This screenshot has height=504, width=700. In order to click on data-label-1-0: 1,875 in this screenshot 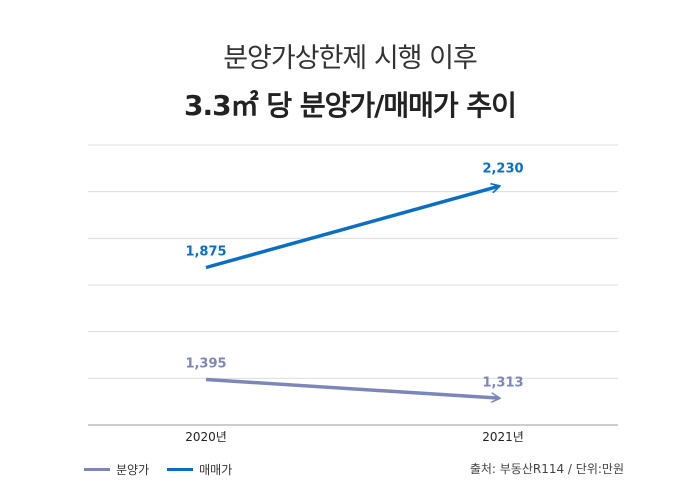, I will do `click(205, 252)`.